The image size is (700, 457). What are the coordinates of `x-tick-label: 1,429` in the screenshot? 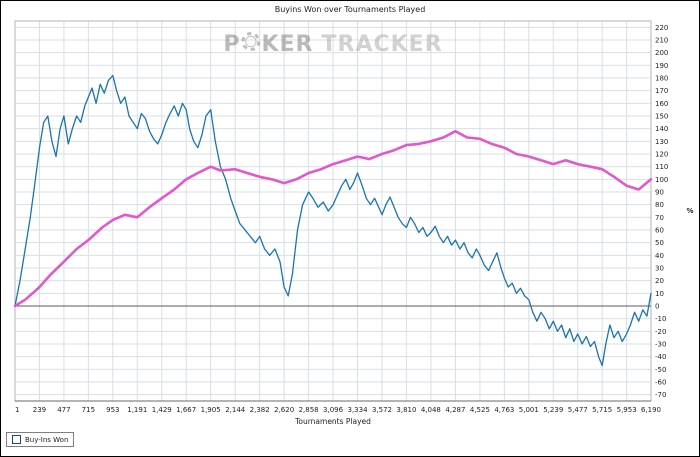 It's located at (162, 410).